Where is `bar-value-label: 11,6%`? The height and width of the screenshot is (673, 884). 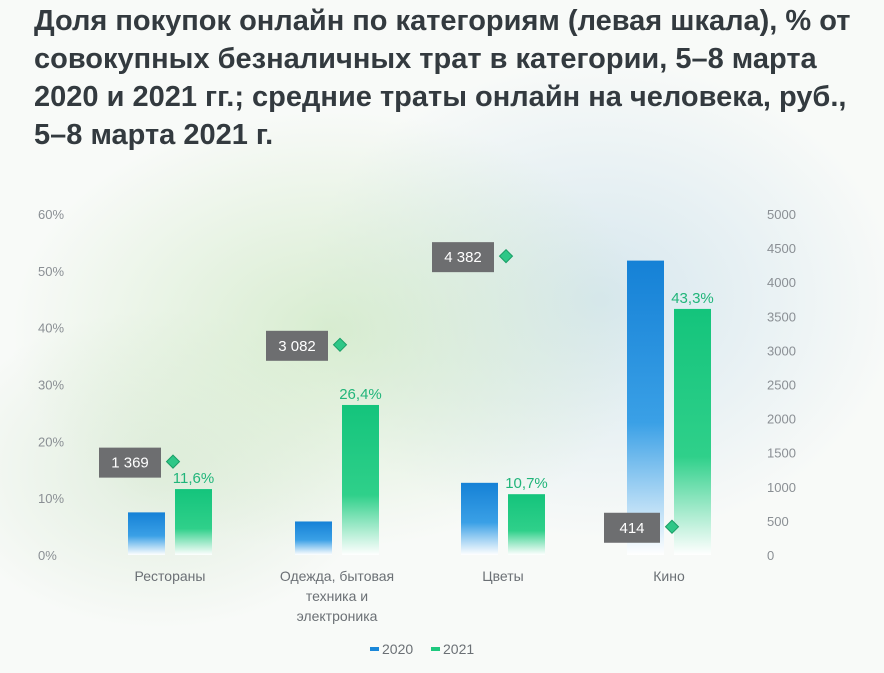
bar-value-label: 11,6% is located at coordinates (193, 478).